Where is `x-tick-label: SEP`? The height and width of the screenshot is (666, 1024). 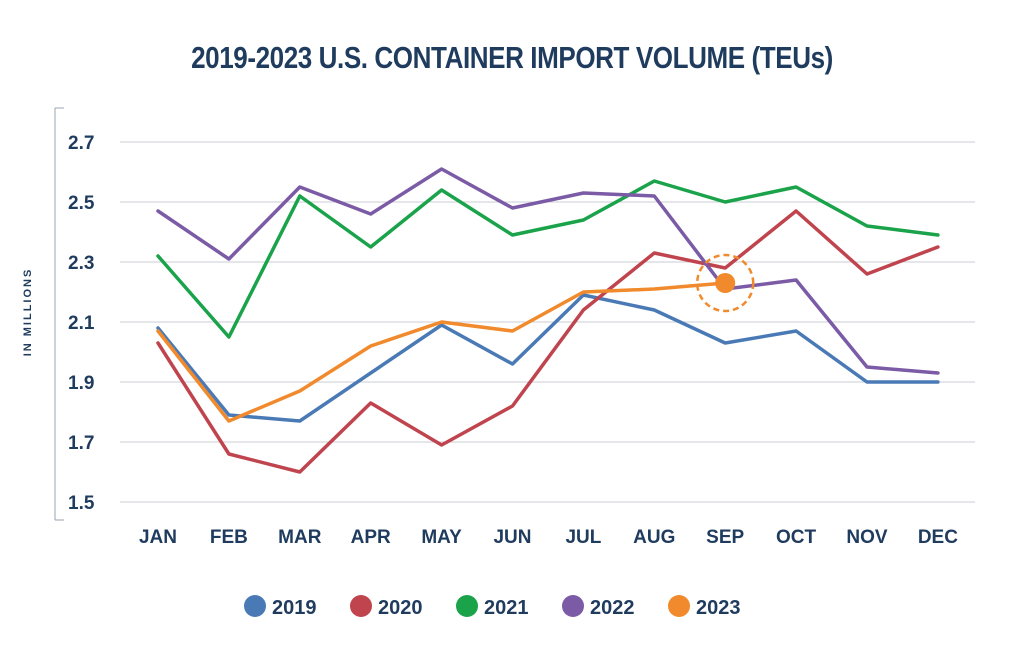 x-tick-label: SEP is located at coordinates (725, 537).